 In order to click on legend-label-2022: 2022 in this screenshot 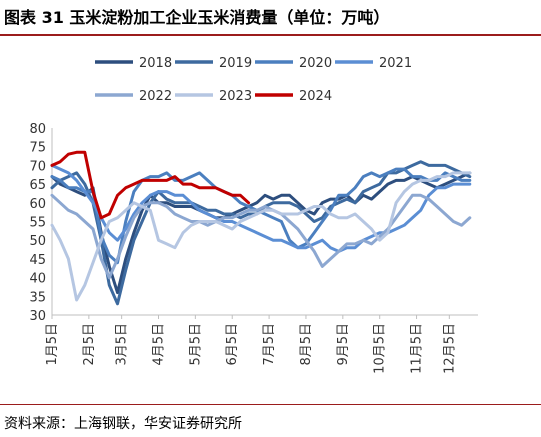, I will do `click(155, 96)`.